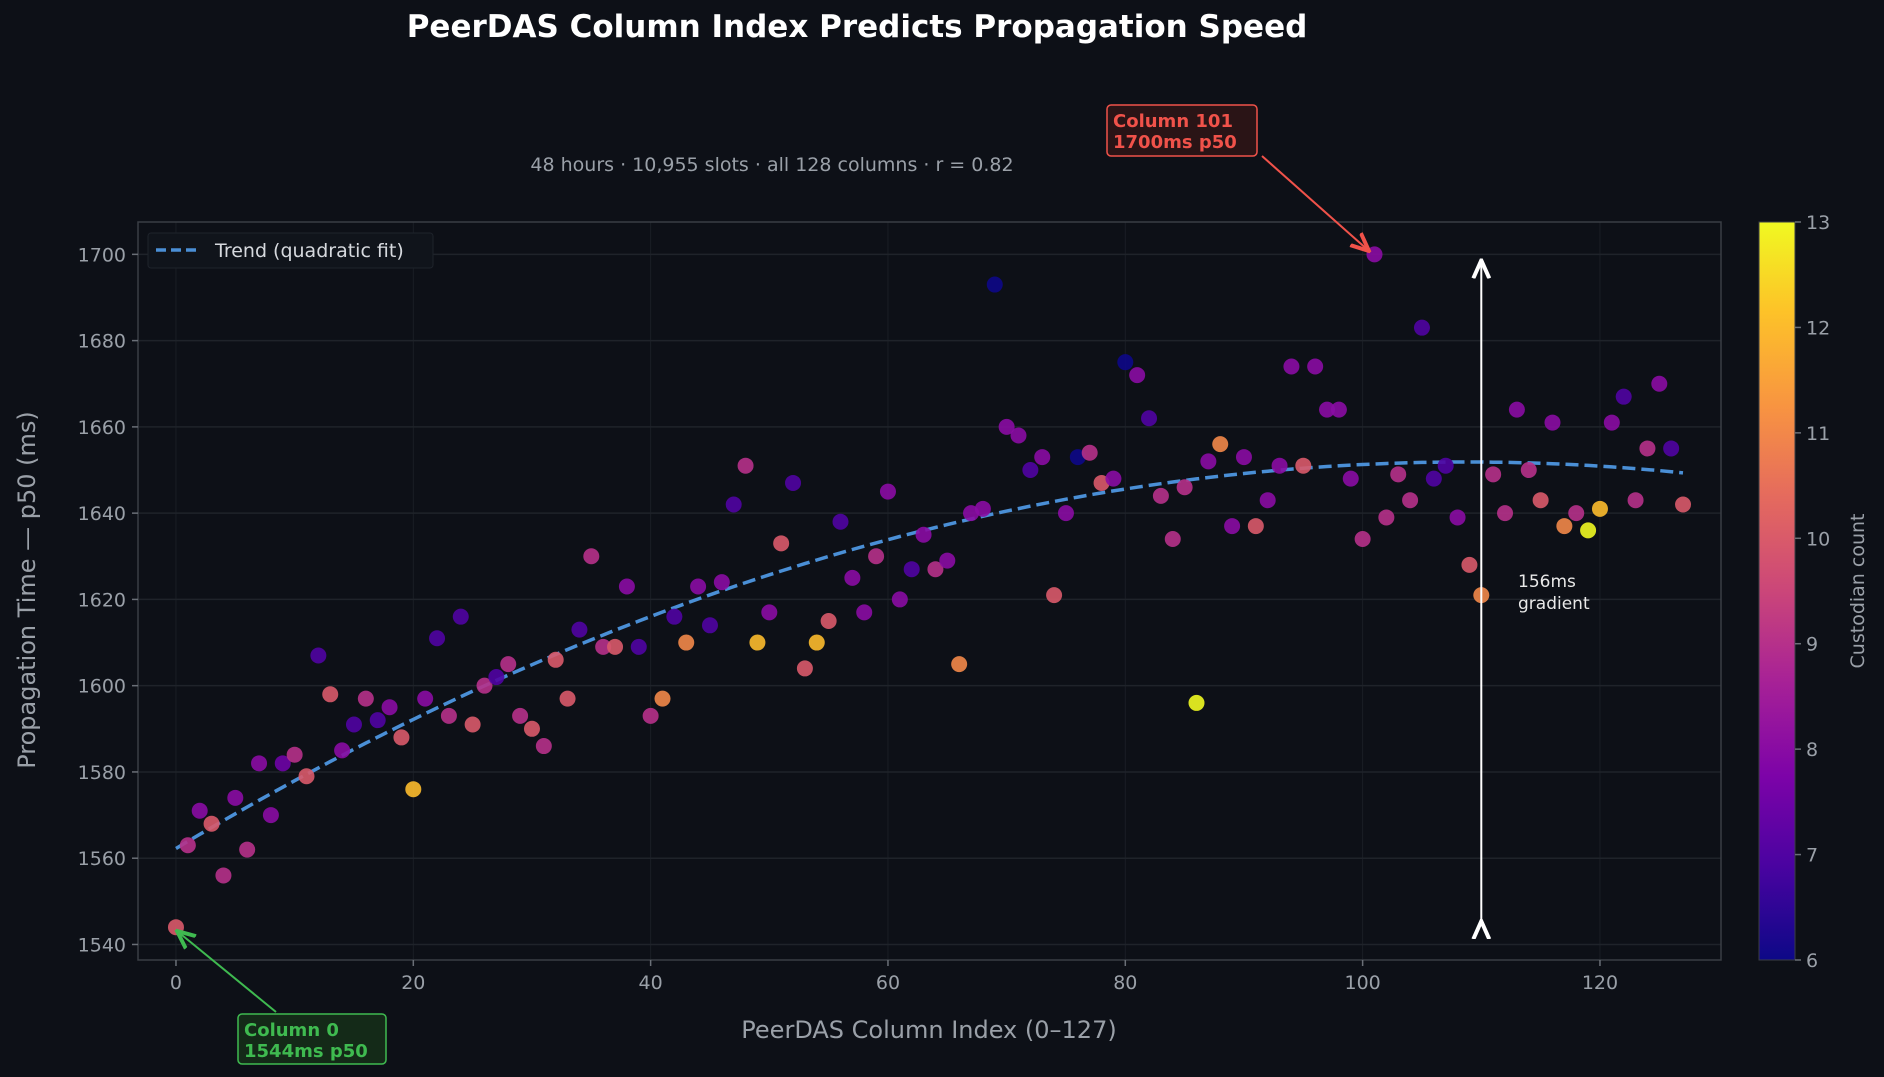 The width and height of the screenshot is (1884, 1077). What do you see at coordinates (102, 600) in the screenshot?
I see `y-tick-label: 1620` at bounding box center [102, 600].